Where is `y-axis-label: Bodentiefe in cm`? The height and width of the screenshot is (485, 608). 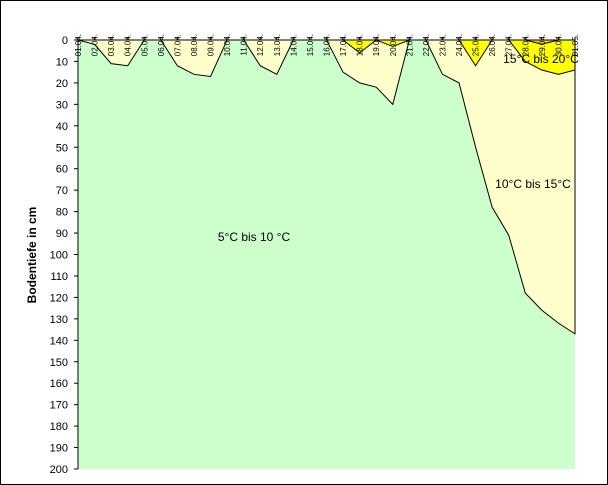 y-axis-label: Bodentiefe in cm is located at coordinates (32, 255).